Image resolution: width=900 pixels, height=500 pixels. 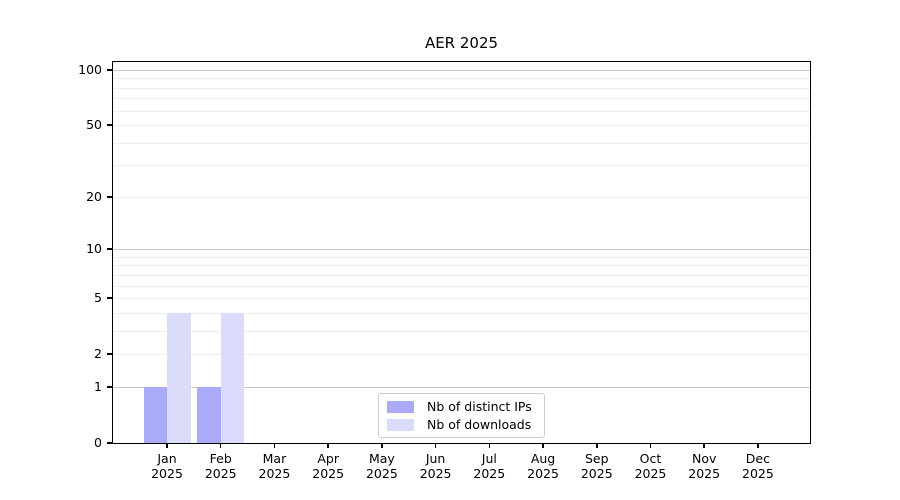 I want to click on x-tick-label: Jan 2025, so click(x=167, y=466).